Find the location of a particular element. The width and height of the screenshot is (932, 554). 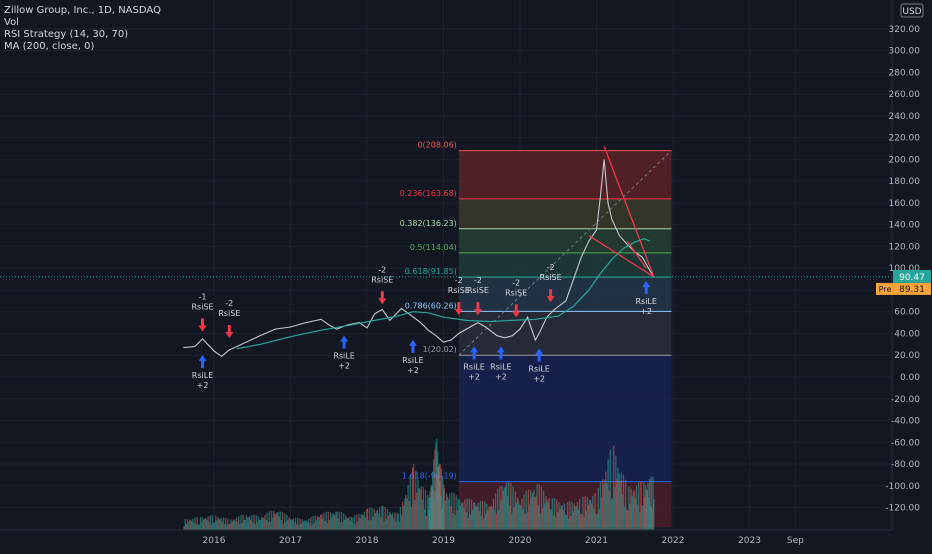

fib-zone-0.786 is located at coordinates (565, 333).